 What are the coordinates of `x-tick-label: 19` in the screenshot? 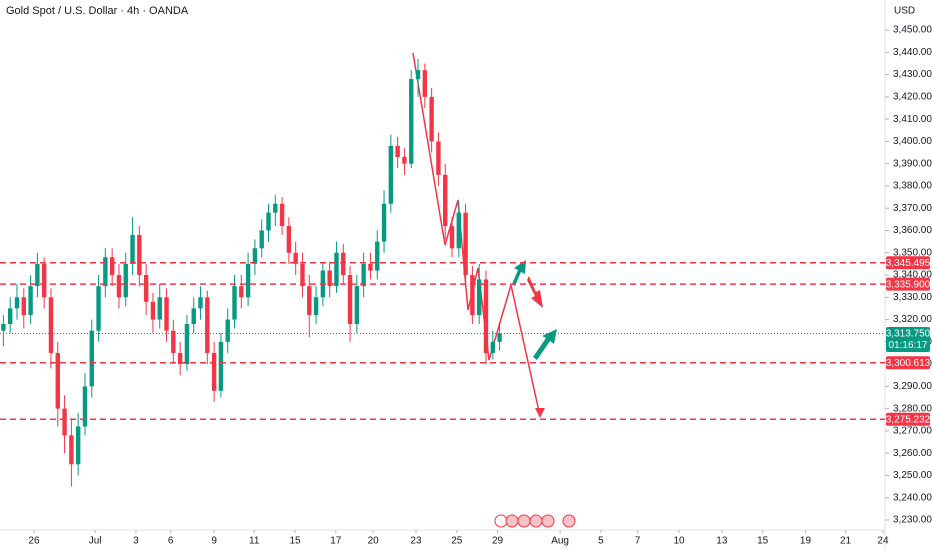 It's located at (806, 541).